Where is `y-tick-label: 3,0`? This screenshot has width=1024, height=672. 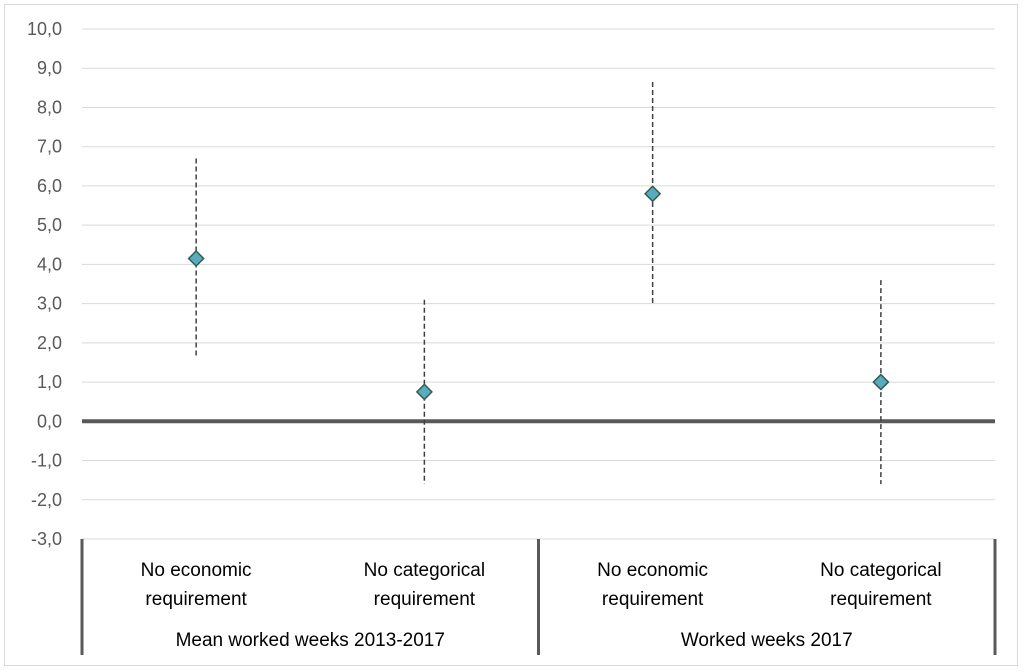 y-tick-label: 3,0 is located at coordinates (49, 304).